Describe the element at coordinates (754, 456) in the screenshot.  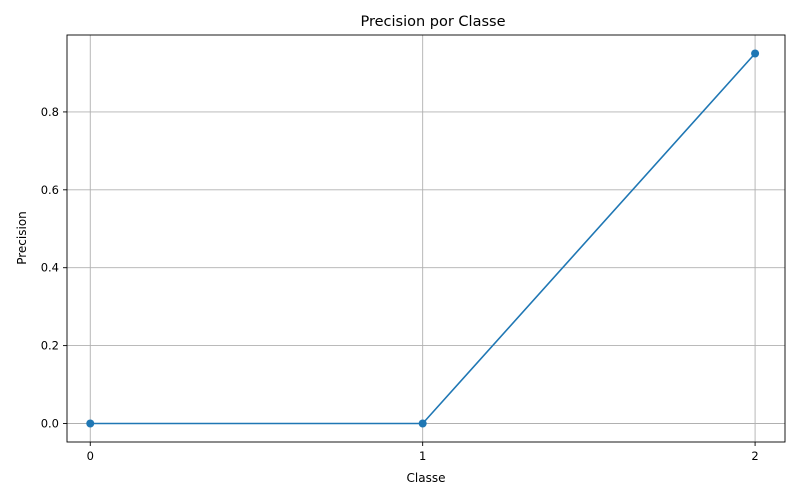
I see `x-tick-label: 2` at that location.